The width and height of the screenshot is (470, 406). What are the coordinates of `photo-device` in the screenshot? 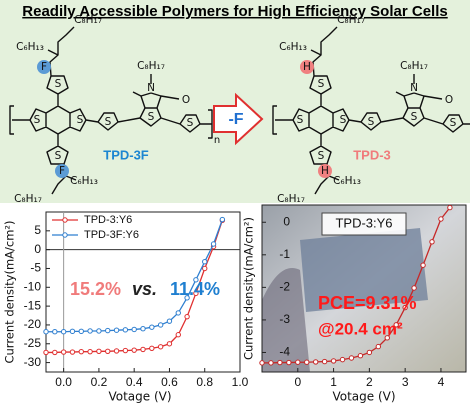 It's located at (364, 270).